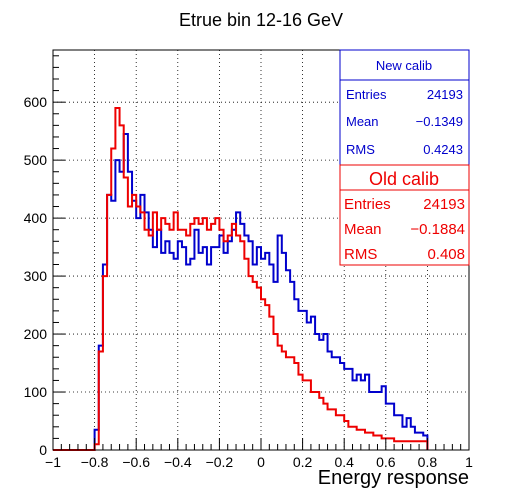  Describe the element at coordinates (36, 218) in the screenshot. I see `y-tick-label: 400` at that location.